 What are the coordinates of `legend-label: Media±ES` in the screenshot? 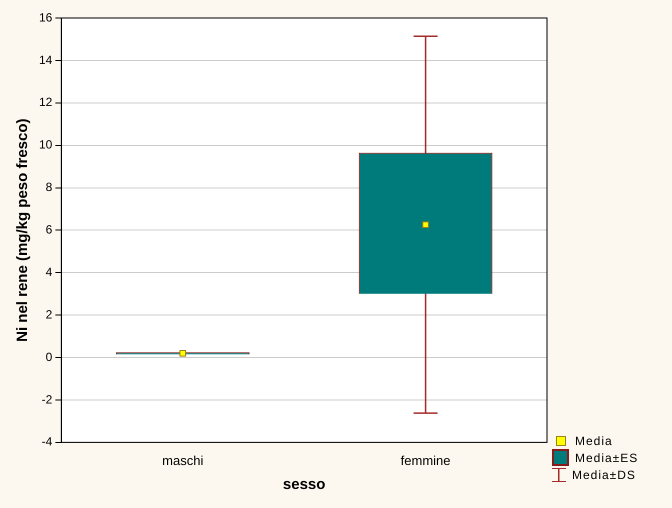 It's located at (606, 457).